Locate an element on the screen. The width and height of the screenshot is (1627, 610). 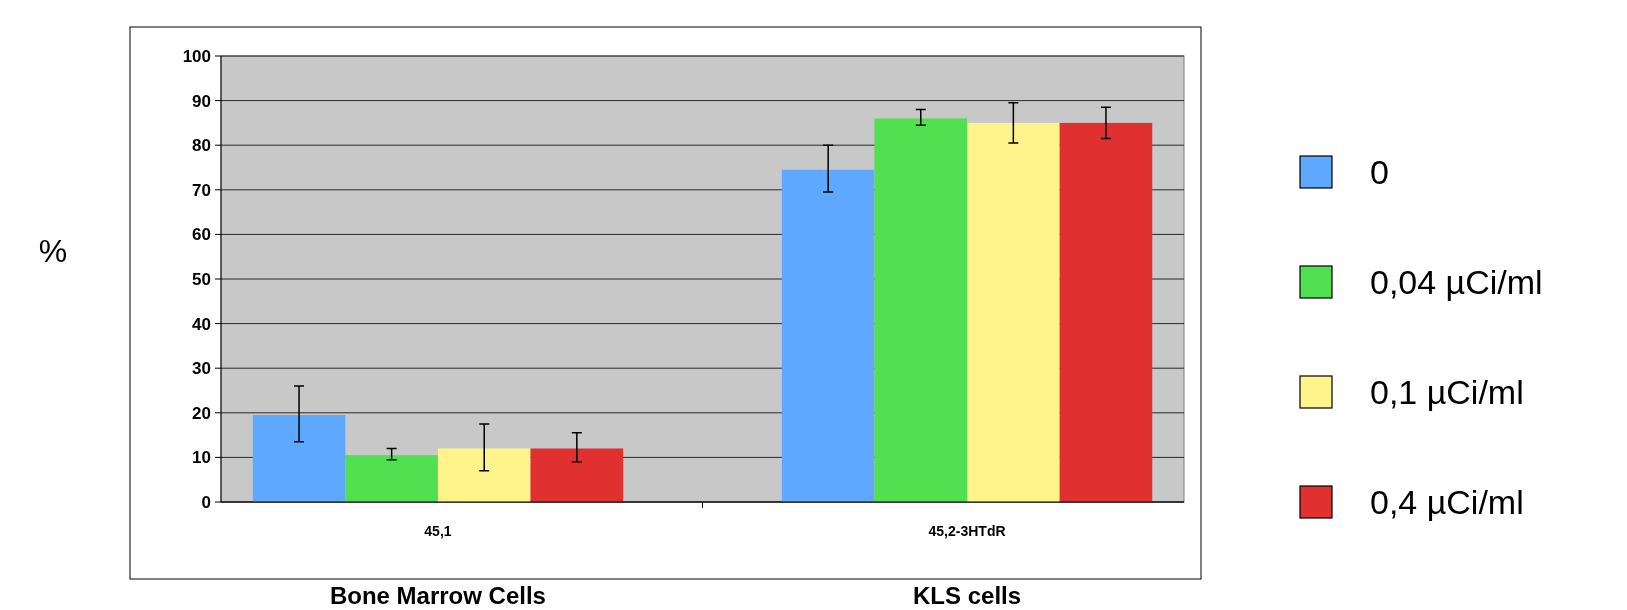
y-tick-label: 40 is located at coordinates (201, 324).